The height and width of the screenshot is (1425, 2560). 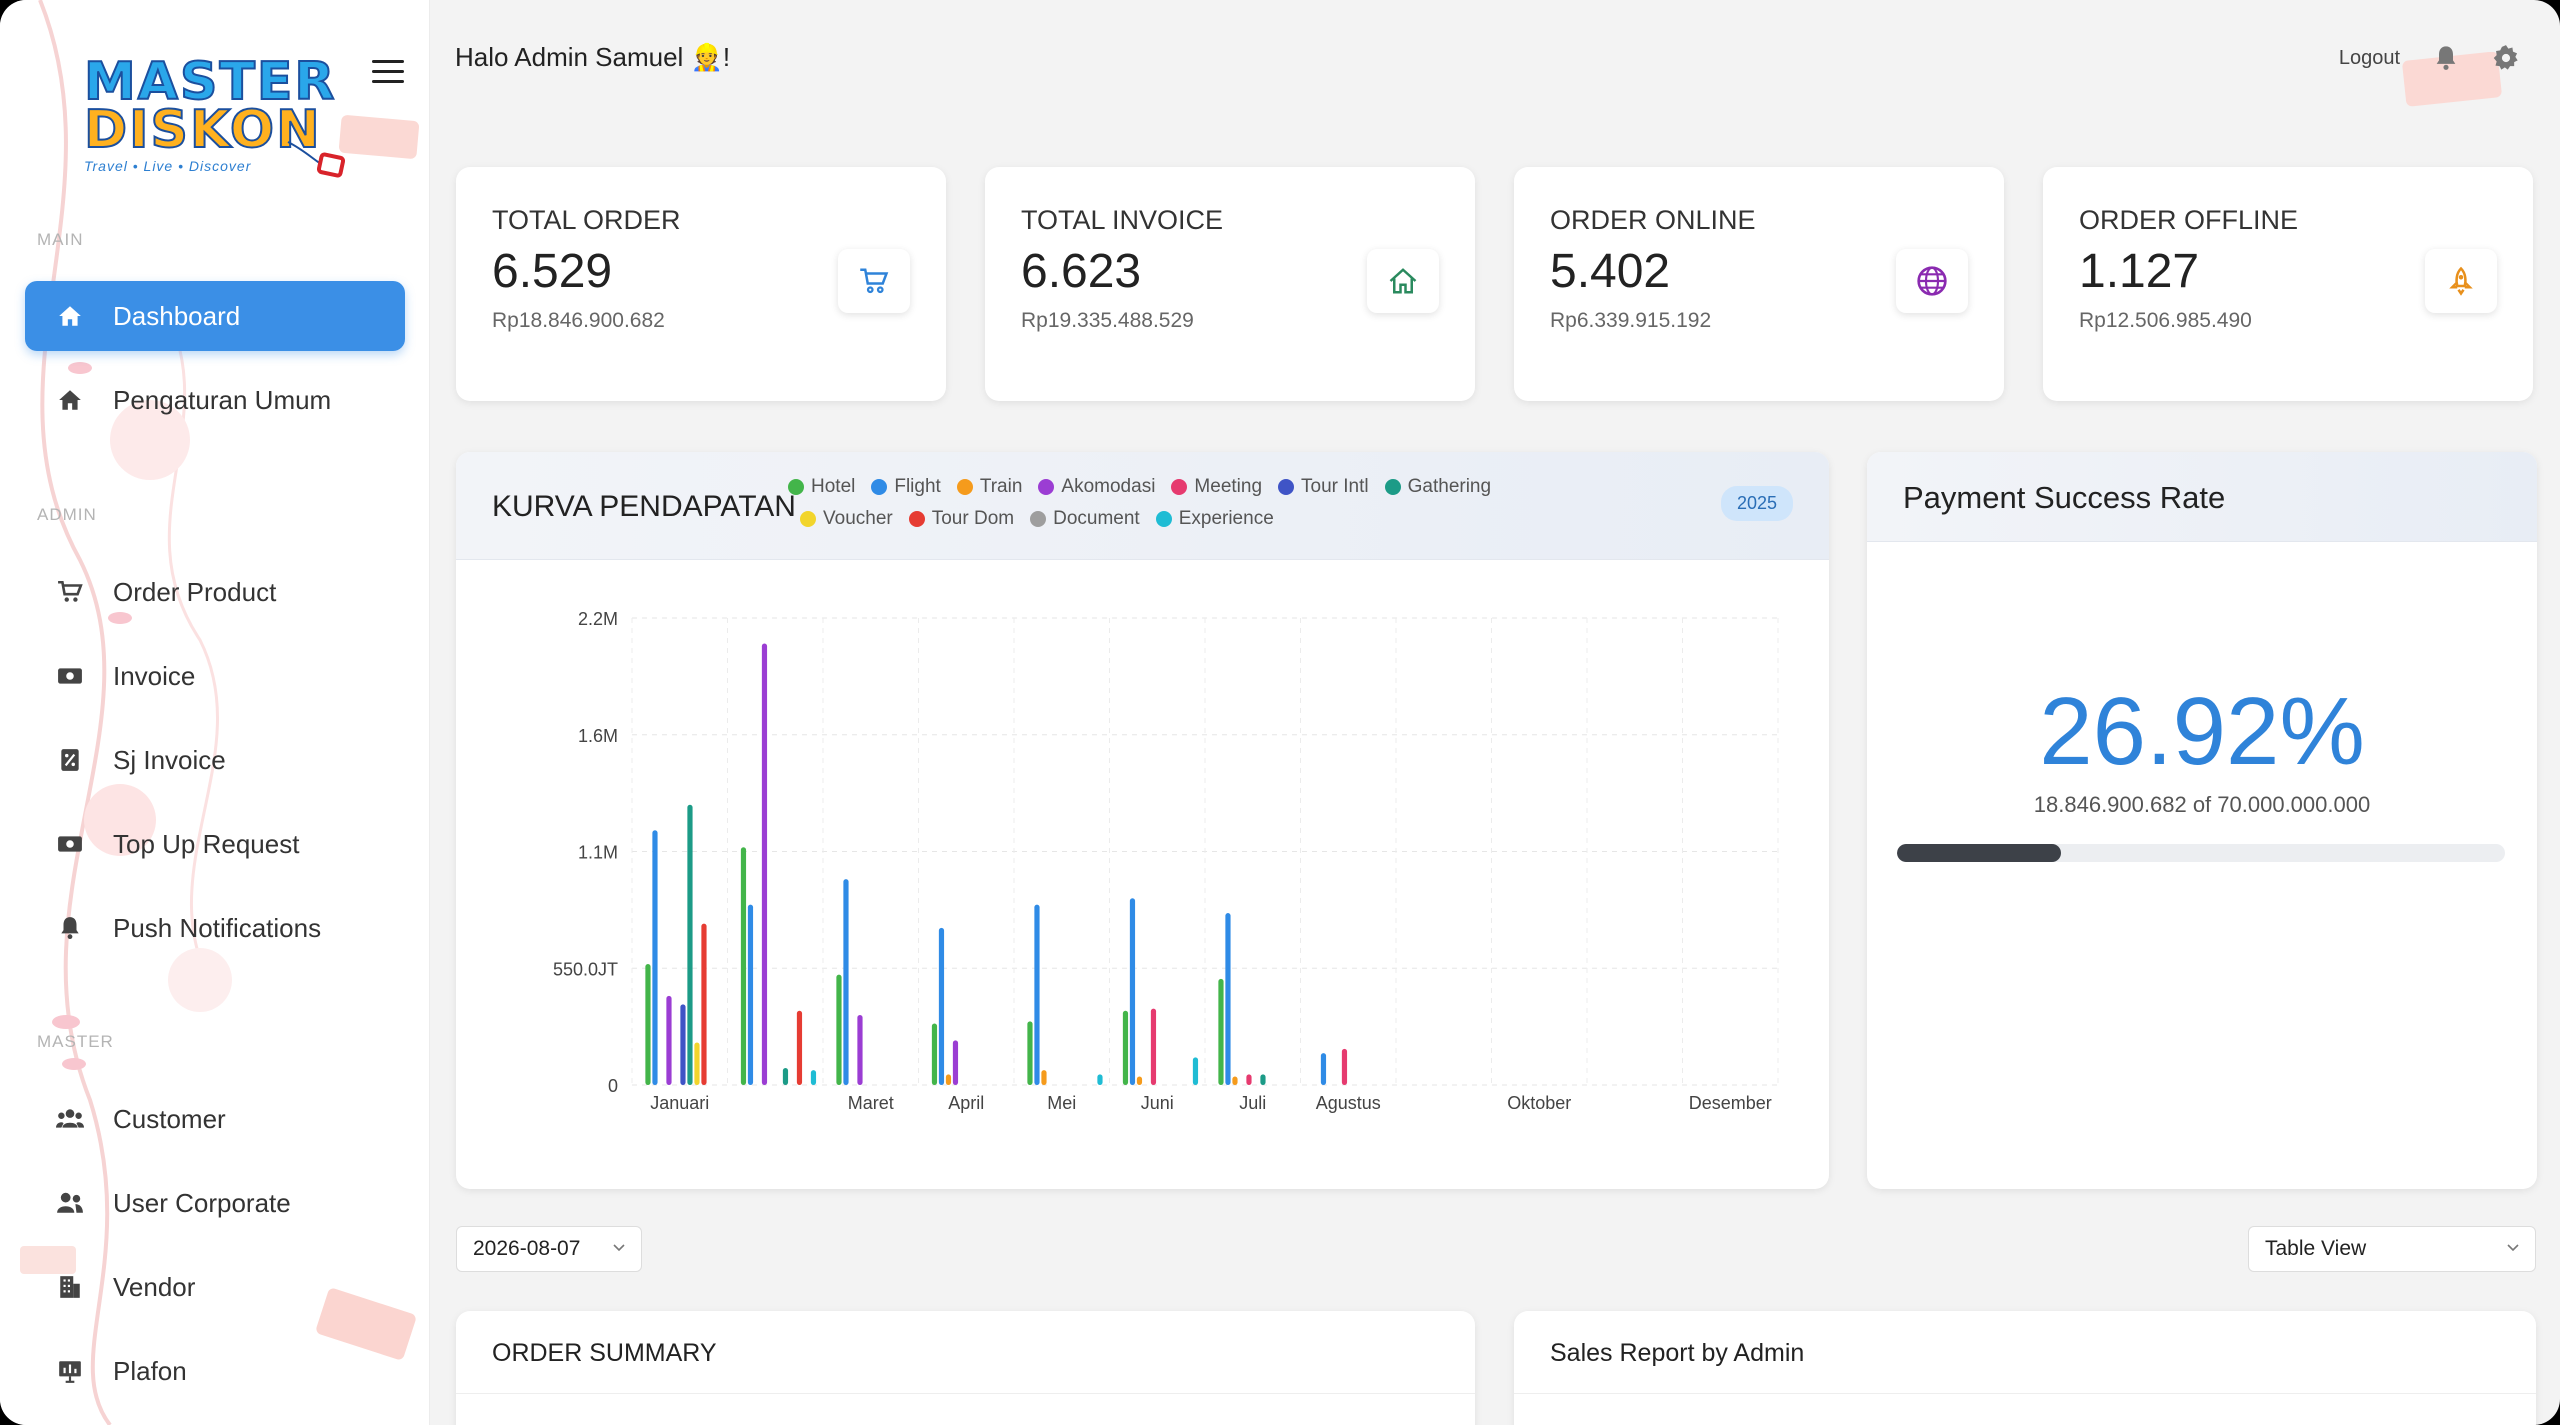 What do you see at coordinates (1449, 486) in the screenshot?
I see `legend-label: Gathering` at bounding box center [1449, 486].